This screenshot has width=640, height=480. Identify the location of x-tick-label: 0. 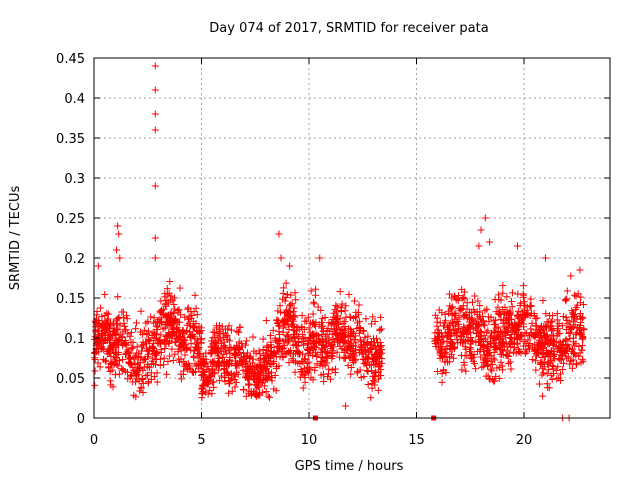
(94, 440).